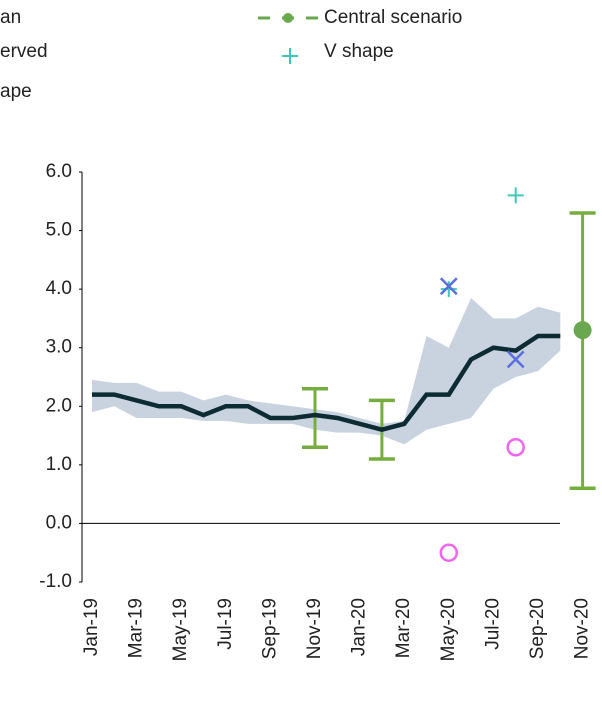 The width and height of the screenshot is (602, 714). I want to click on x-tick-label: Jul-19, so click(225, 624).